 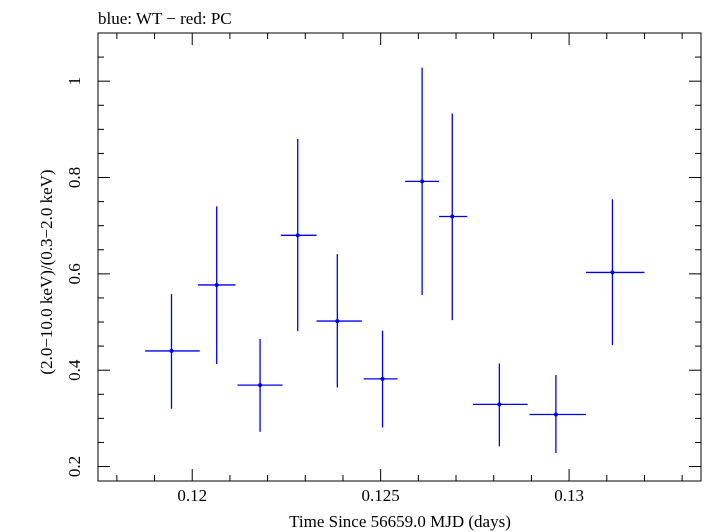 What do you see at coordinates (381, 495) in the screenshot?
I see `x-tick-label: 0.125` at bounding box center [381, 495].